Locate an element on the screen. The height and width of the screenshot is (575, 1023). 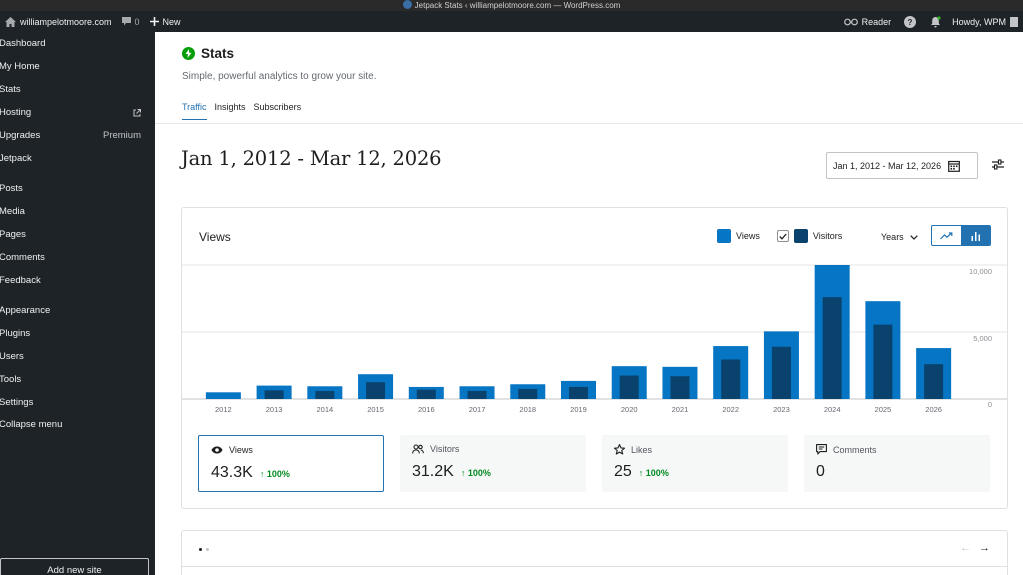
stat-label-row: Likes is located at coordinates (695, 449).